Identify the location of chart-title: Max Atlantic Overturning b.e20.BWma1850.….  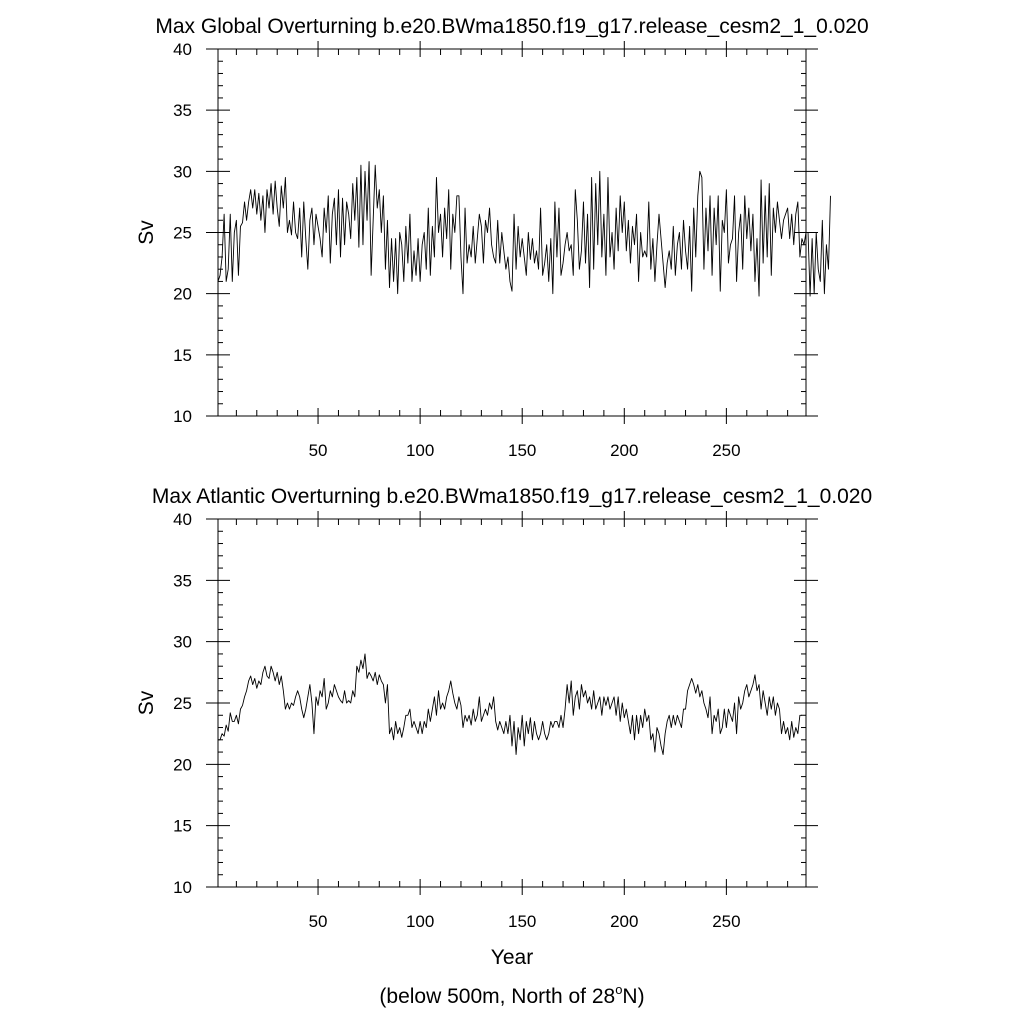
(512, 496).